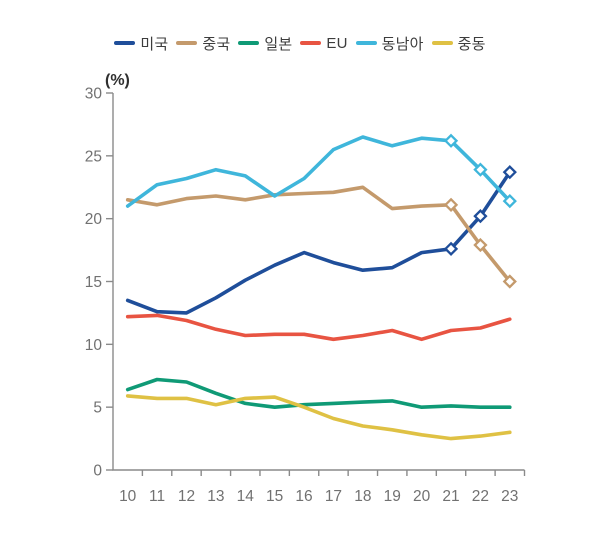 The width and height of the screenshot is (600, 541). I want to click on legend-label-mideast: 중동, so click(471, 44).